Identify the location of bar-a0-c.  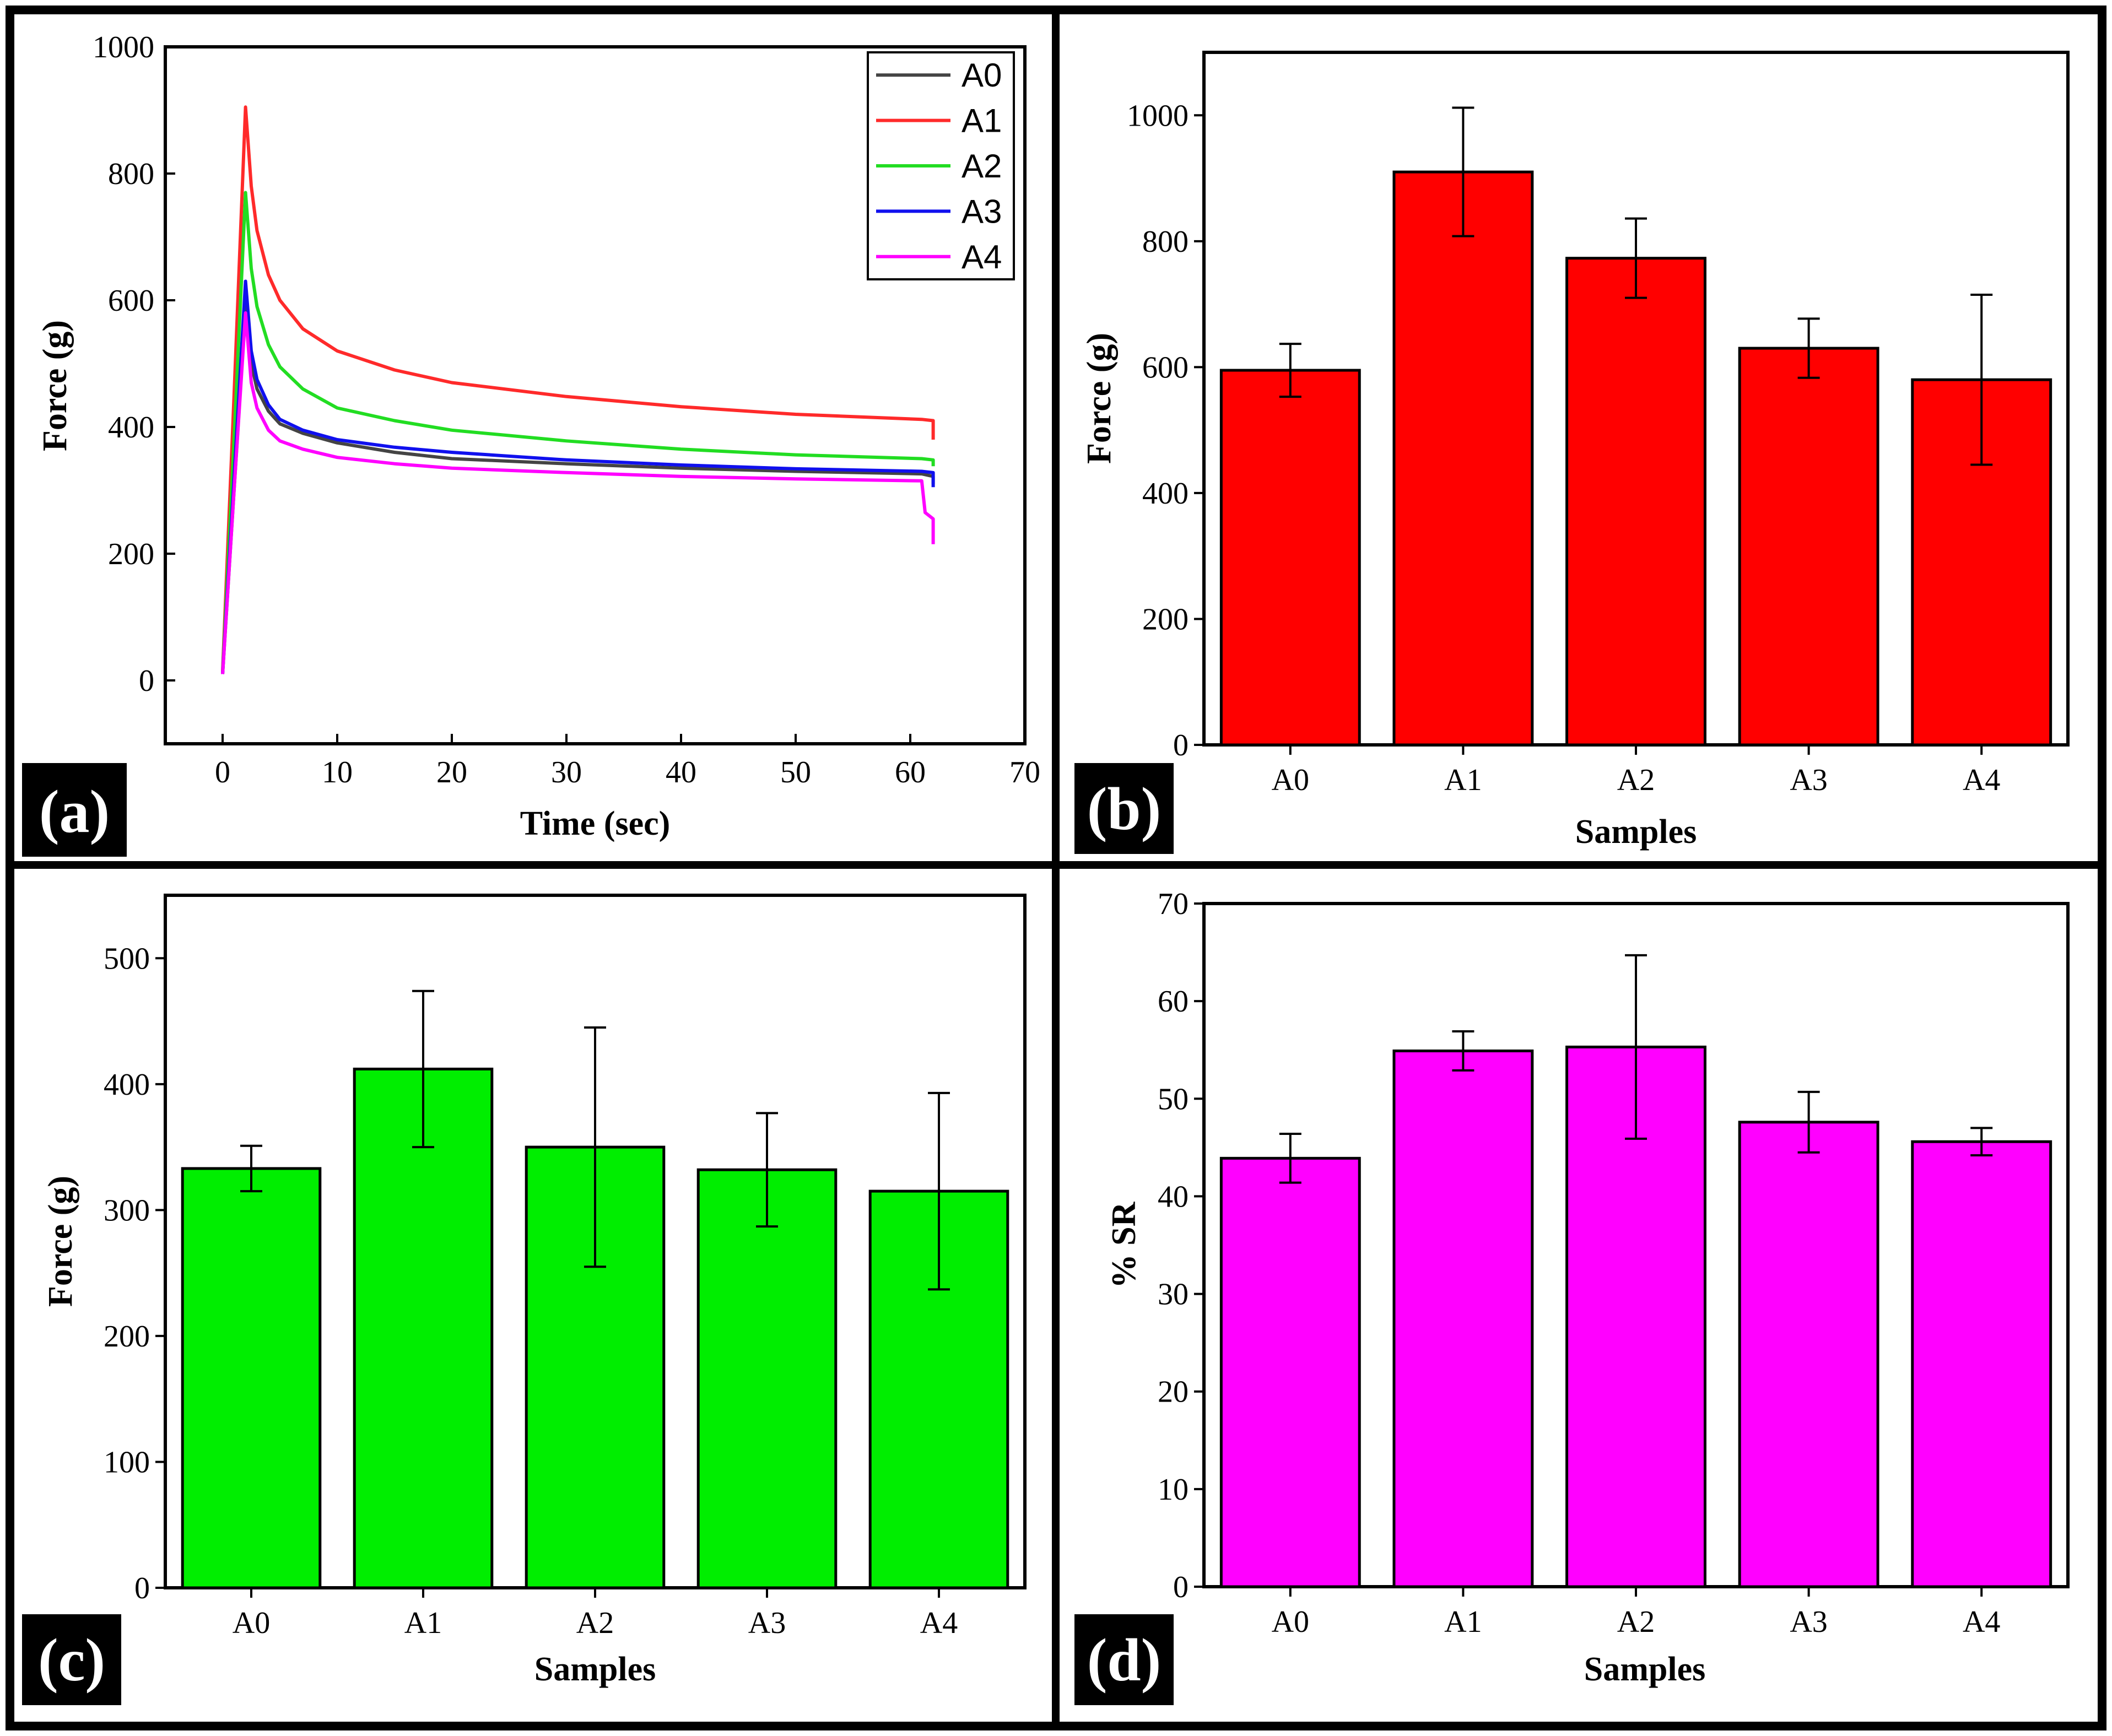
(251, 1378).